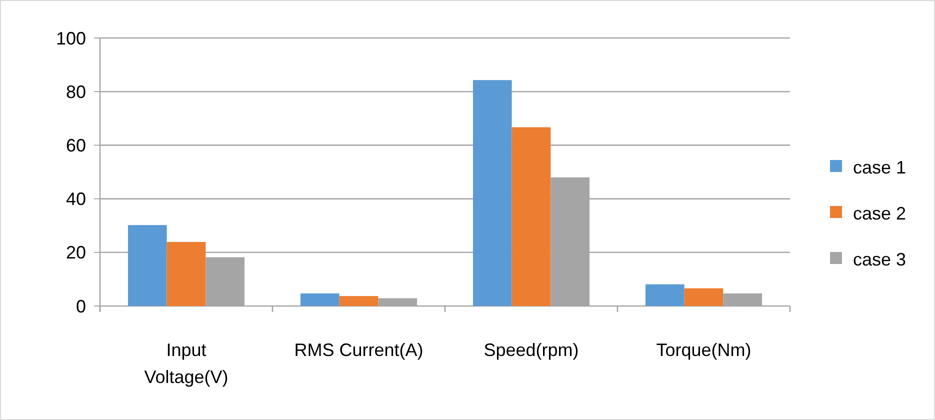 The image size is (935, 420). What do you see at coordinates (76, 252) in the screenshot?
I see `y-tick-label: 20` at bounding box center [76, 252].